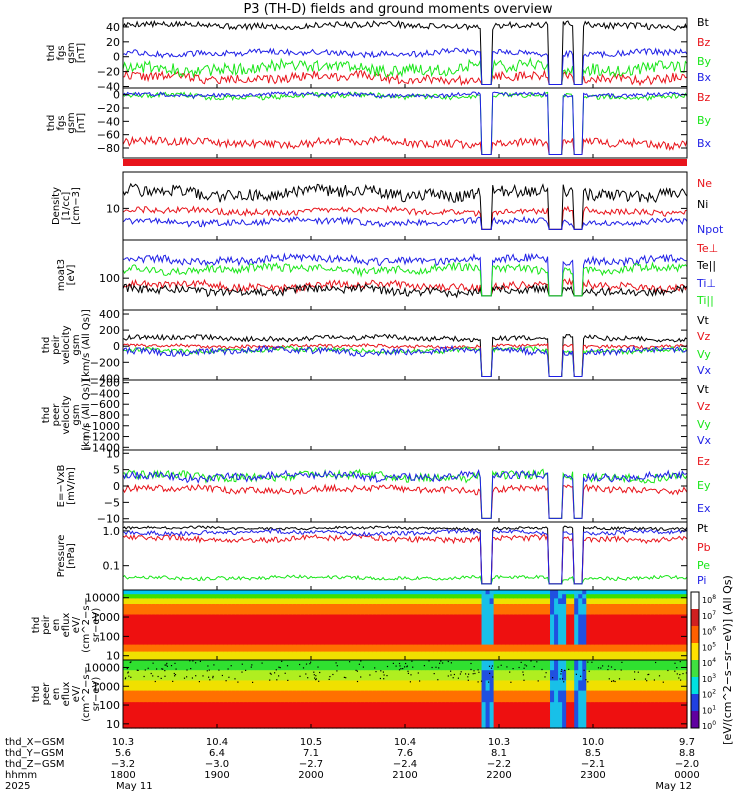  Describe the element at coordinates (687, 742) in the screenshot. I see `time-axis-value: 9.7` at that location.